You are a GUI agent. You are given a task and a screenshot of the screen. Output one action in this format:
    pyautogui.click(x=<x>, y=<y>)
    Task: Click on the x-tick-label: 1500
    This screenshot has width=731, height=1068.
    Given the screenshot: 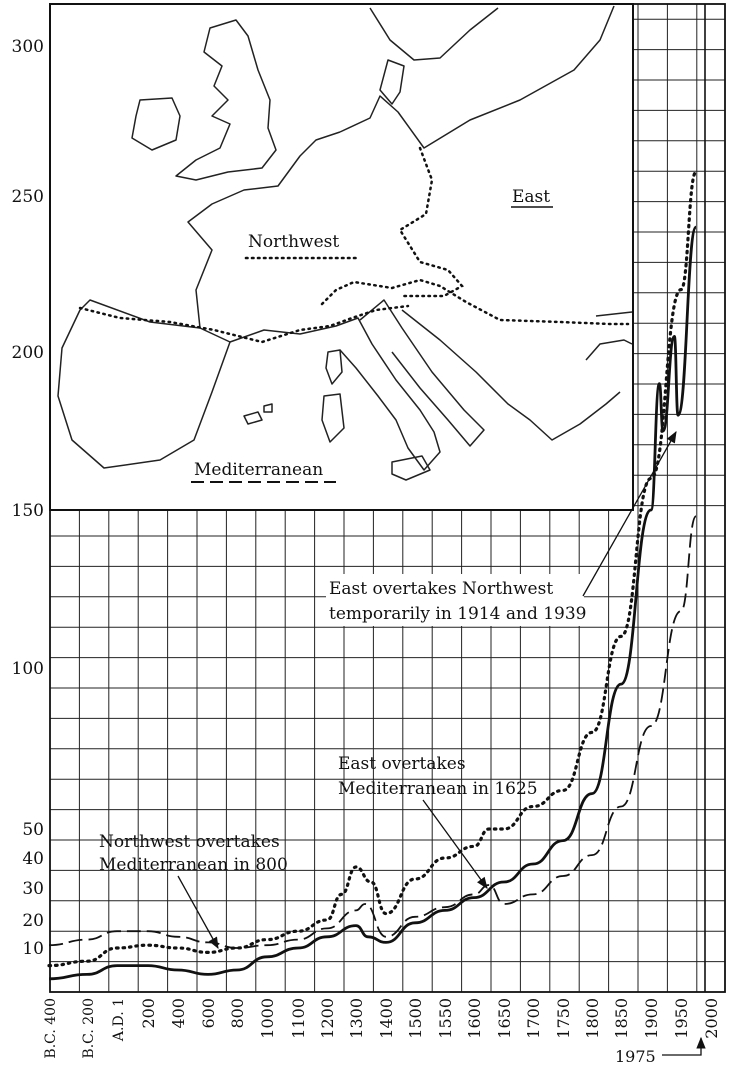 What is the action you would take?
    pyautogui.click(x=415, y=1018)
    